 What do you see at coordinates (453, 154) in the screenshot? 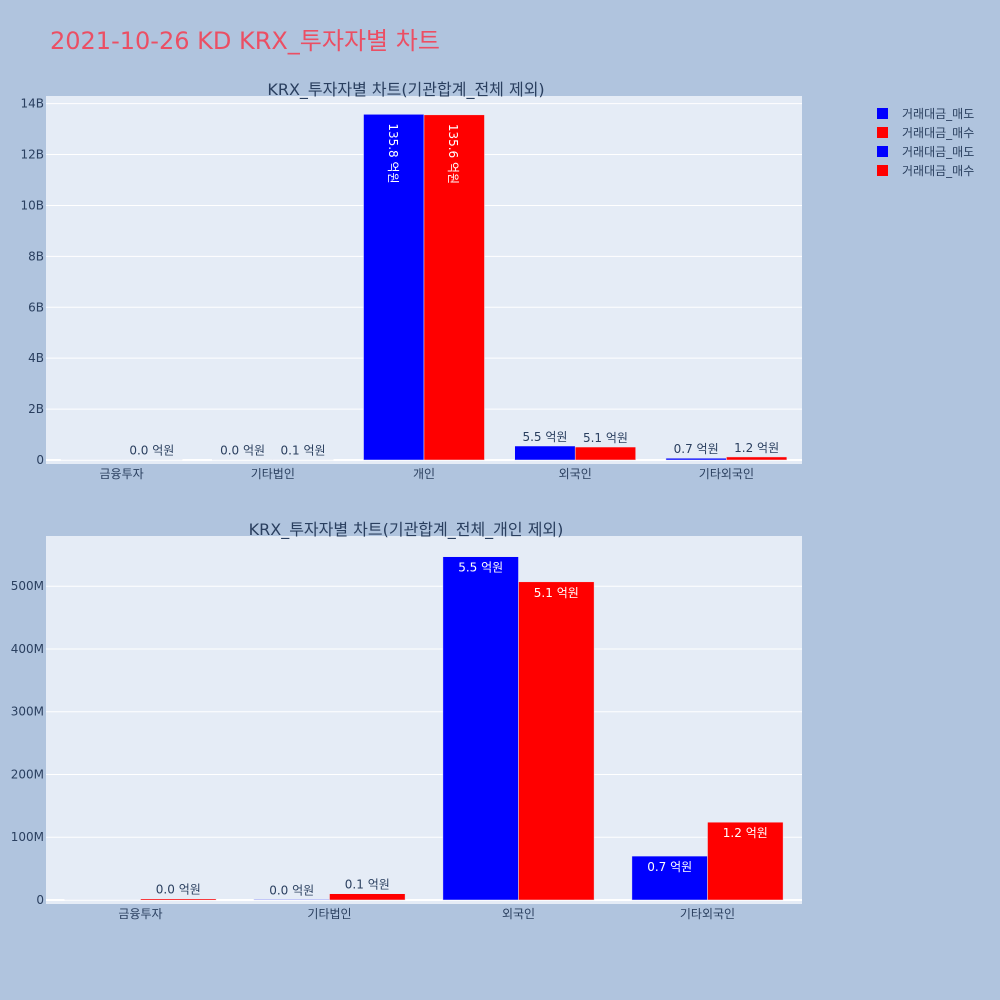
I see `data-label: 135.6 억원` at bounding box center [453, 154].